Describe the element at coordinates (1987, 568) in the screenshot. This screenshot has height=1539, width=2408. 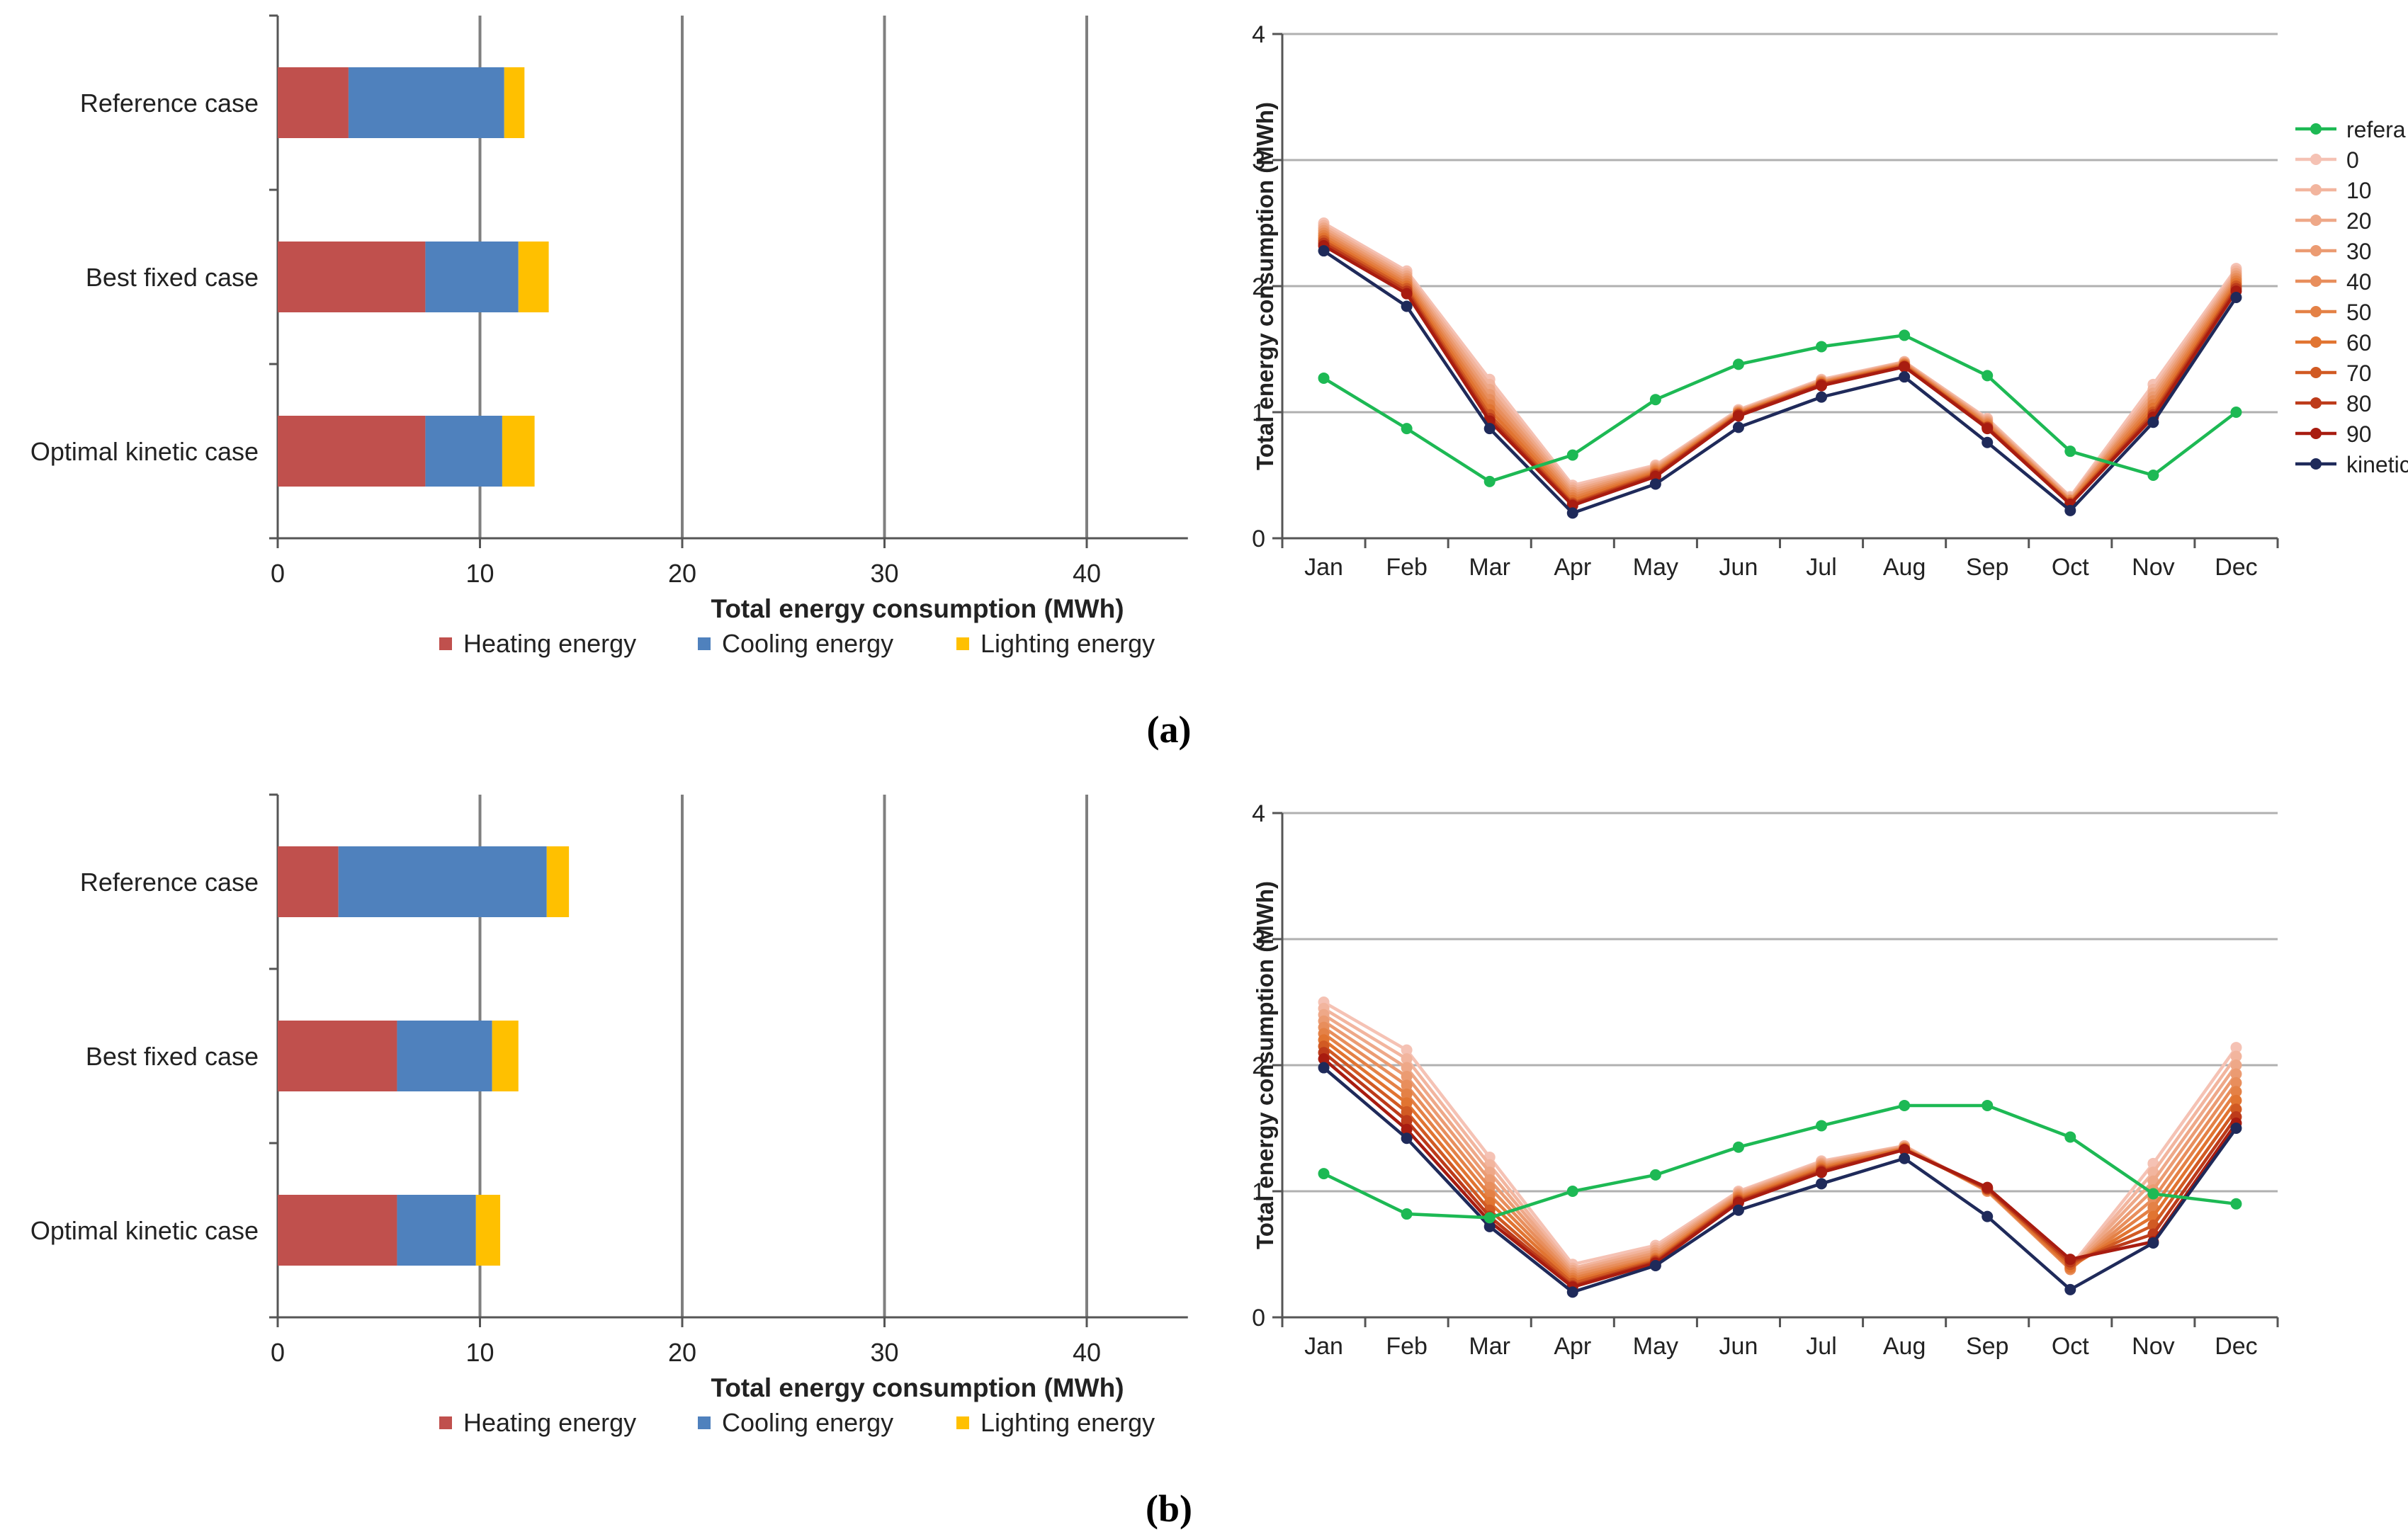
I see `x-tick-label: Sep` at that location.